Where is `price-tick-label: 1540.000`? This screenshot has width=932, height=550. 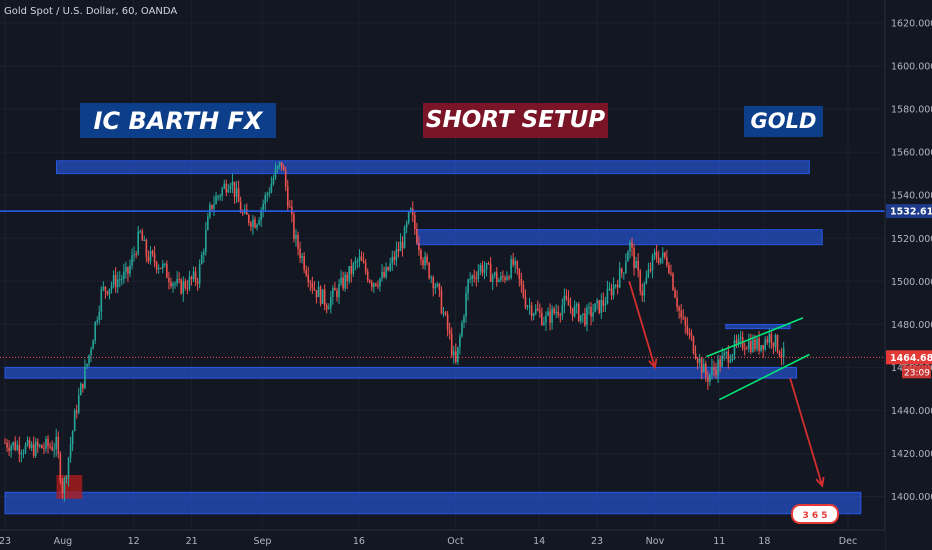 price-tick-label: 1540.000 is located at coordinates (911, 196).